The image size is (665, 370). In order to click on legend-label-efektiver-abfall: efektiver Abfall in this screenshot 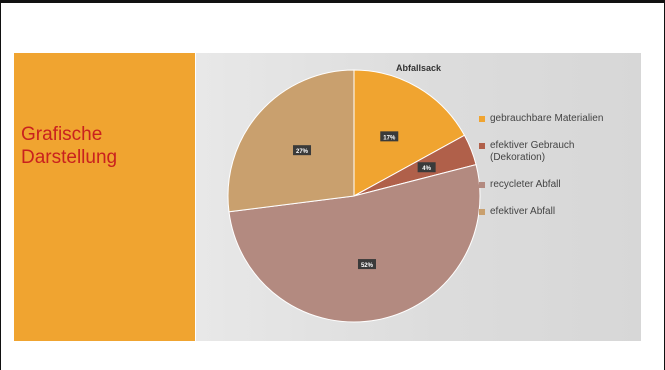, I will do `click(523, 211)`.